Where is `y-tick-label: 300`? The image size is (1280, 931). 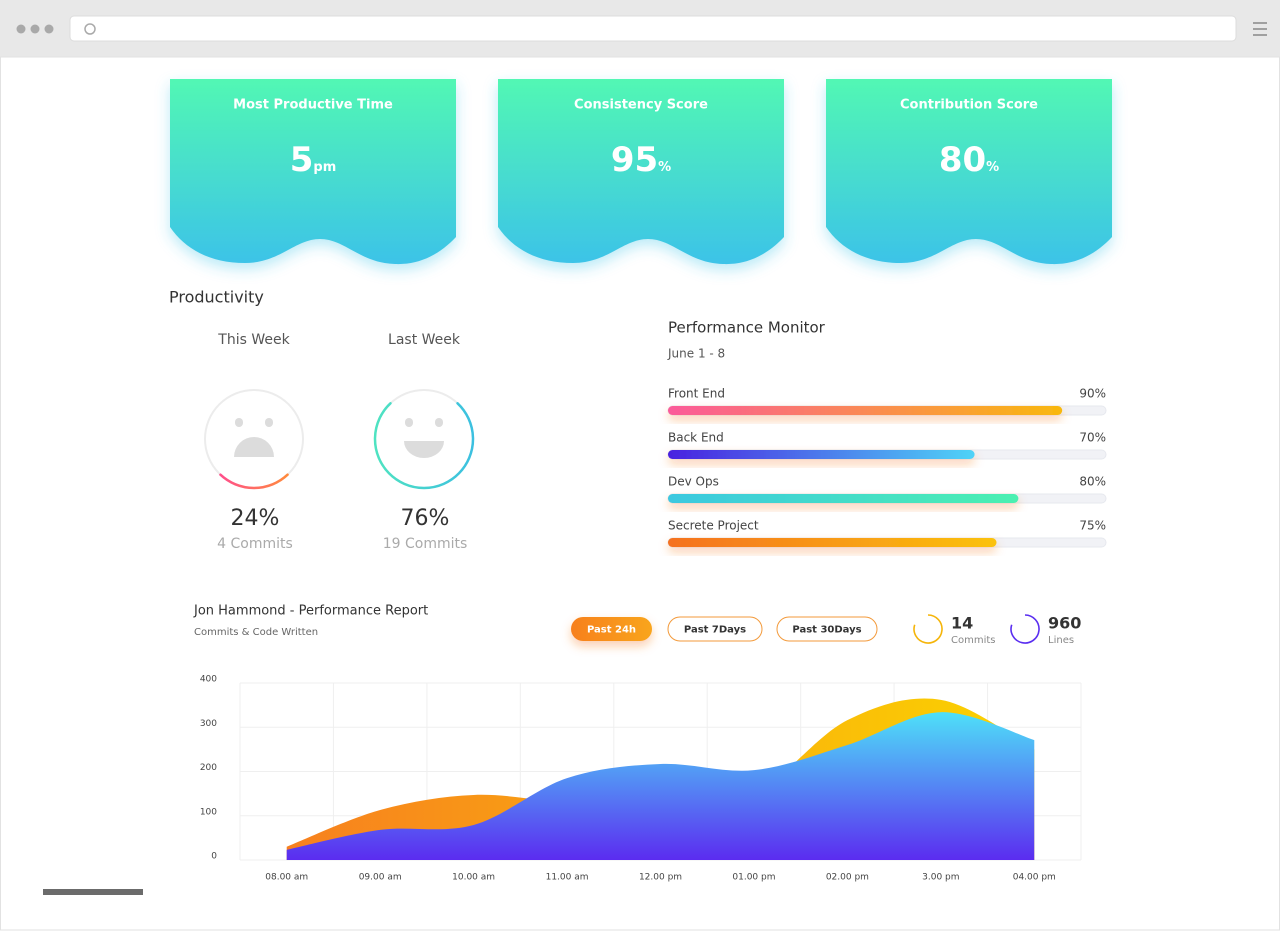
y-tick-label: 300 is located at coordinates (208, 724).